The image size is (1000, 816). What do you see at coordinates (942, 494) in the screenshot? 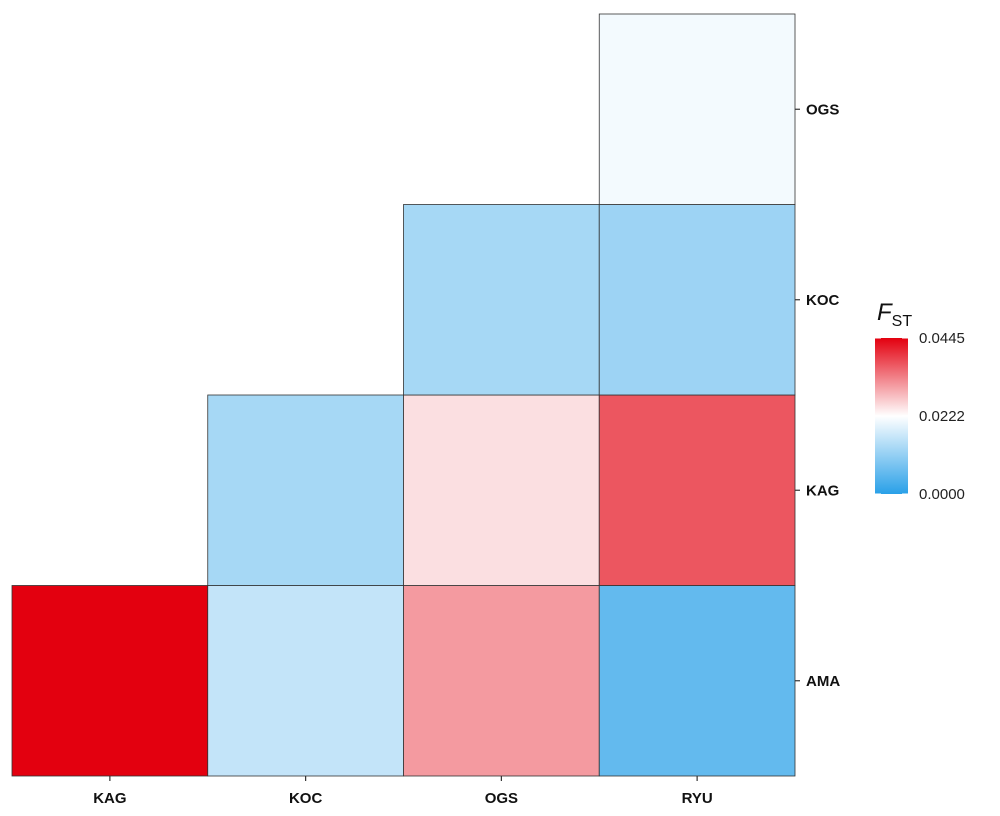
I see `legend-tick-label: 0.0000` at bounding box center [942, 494].